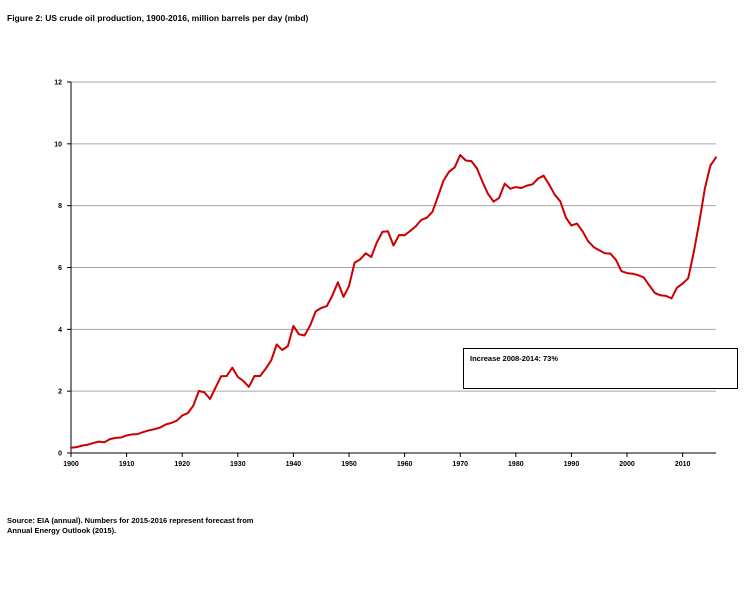 The image size is (754, 590). I want to click on data-point-1956, so click(382, 232).